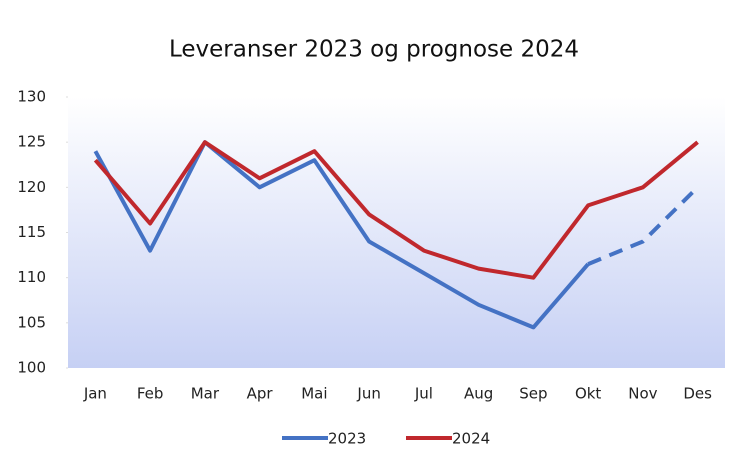 This screenshot has width=748, height=468. What do you see at coordinates (150, 394) in the screenshot?
I see `x-tick-label: Feb` at bounding box center [150, 394].